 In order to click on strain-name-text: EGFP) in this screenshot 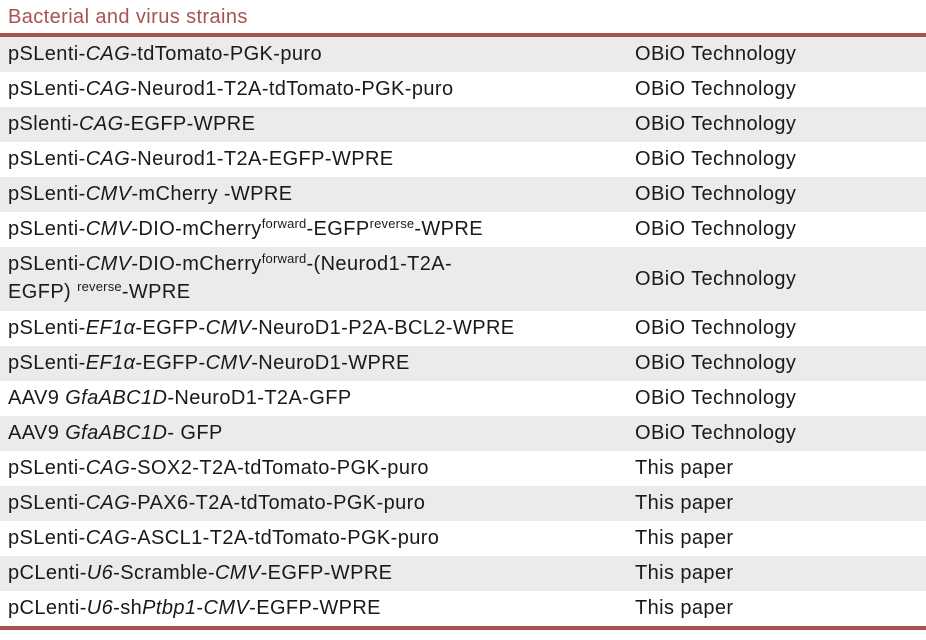, I will do `click(43, 292)`.